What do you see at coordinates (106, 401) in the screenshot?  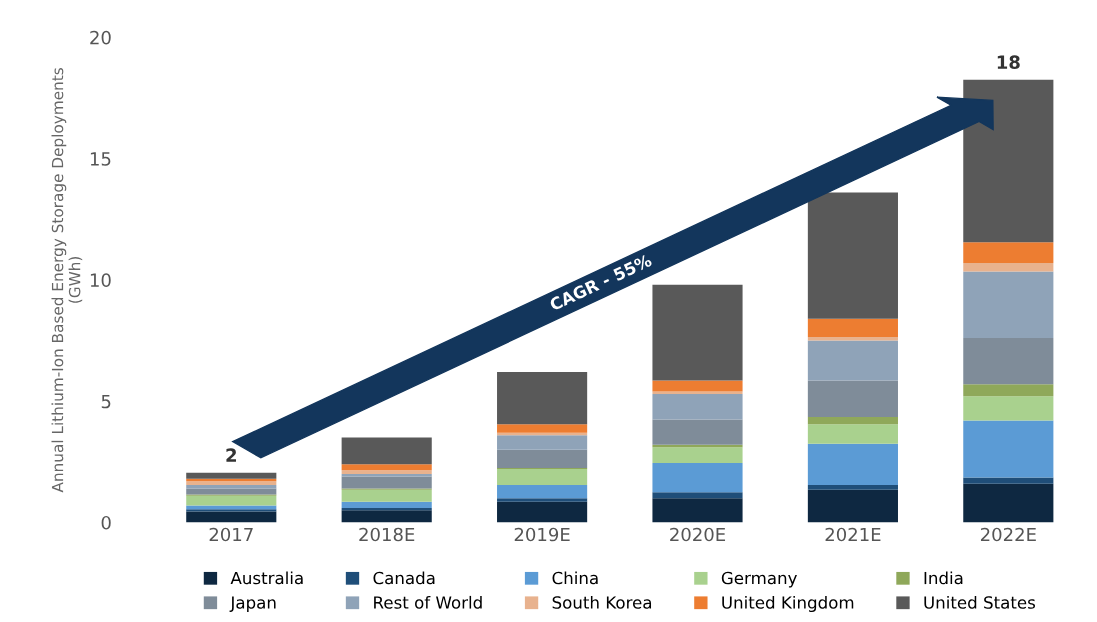 I see `y-tick-label: 5` at bounding box center [106, 401].